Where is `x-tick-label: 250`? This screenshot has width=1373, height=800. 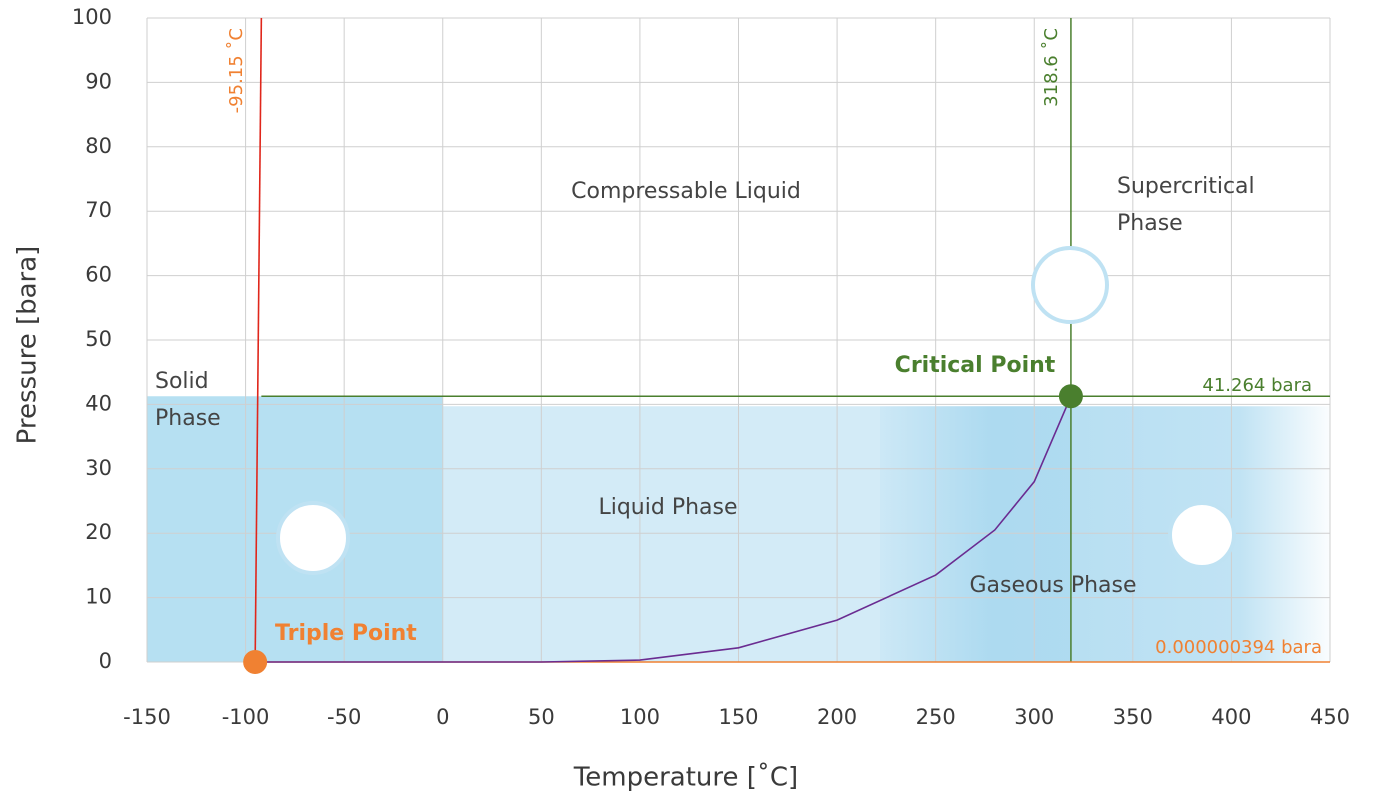 x-tick-label: 250 is located at coordinates (936, 717).